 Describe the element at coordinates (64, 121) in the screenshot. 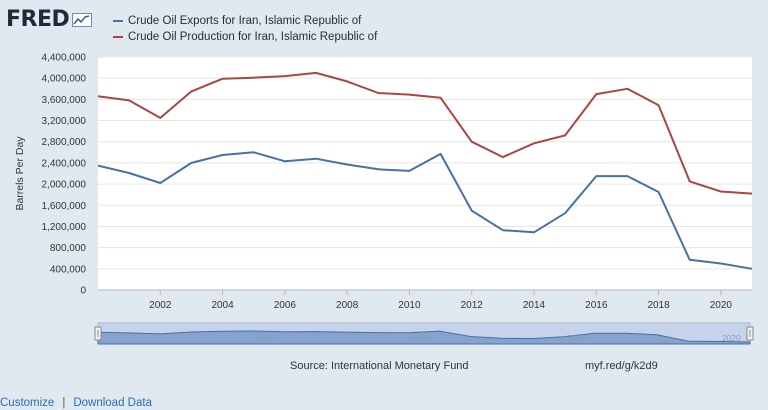

I see `y-tick-label: 3,200,000` at that location.